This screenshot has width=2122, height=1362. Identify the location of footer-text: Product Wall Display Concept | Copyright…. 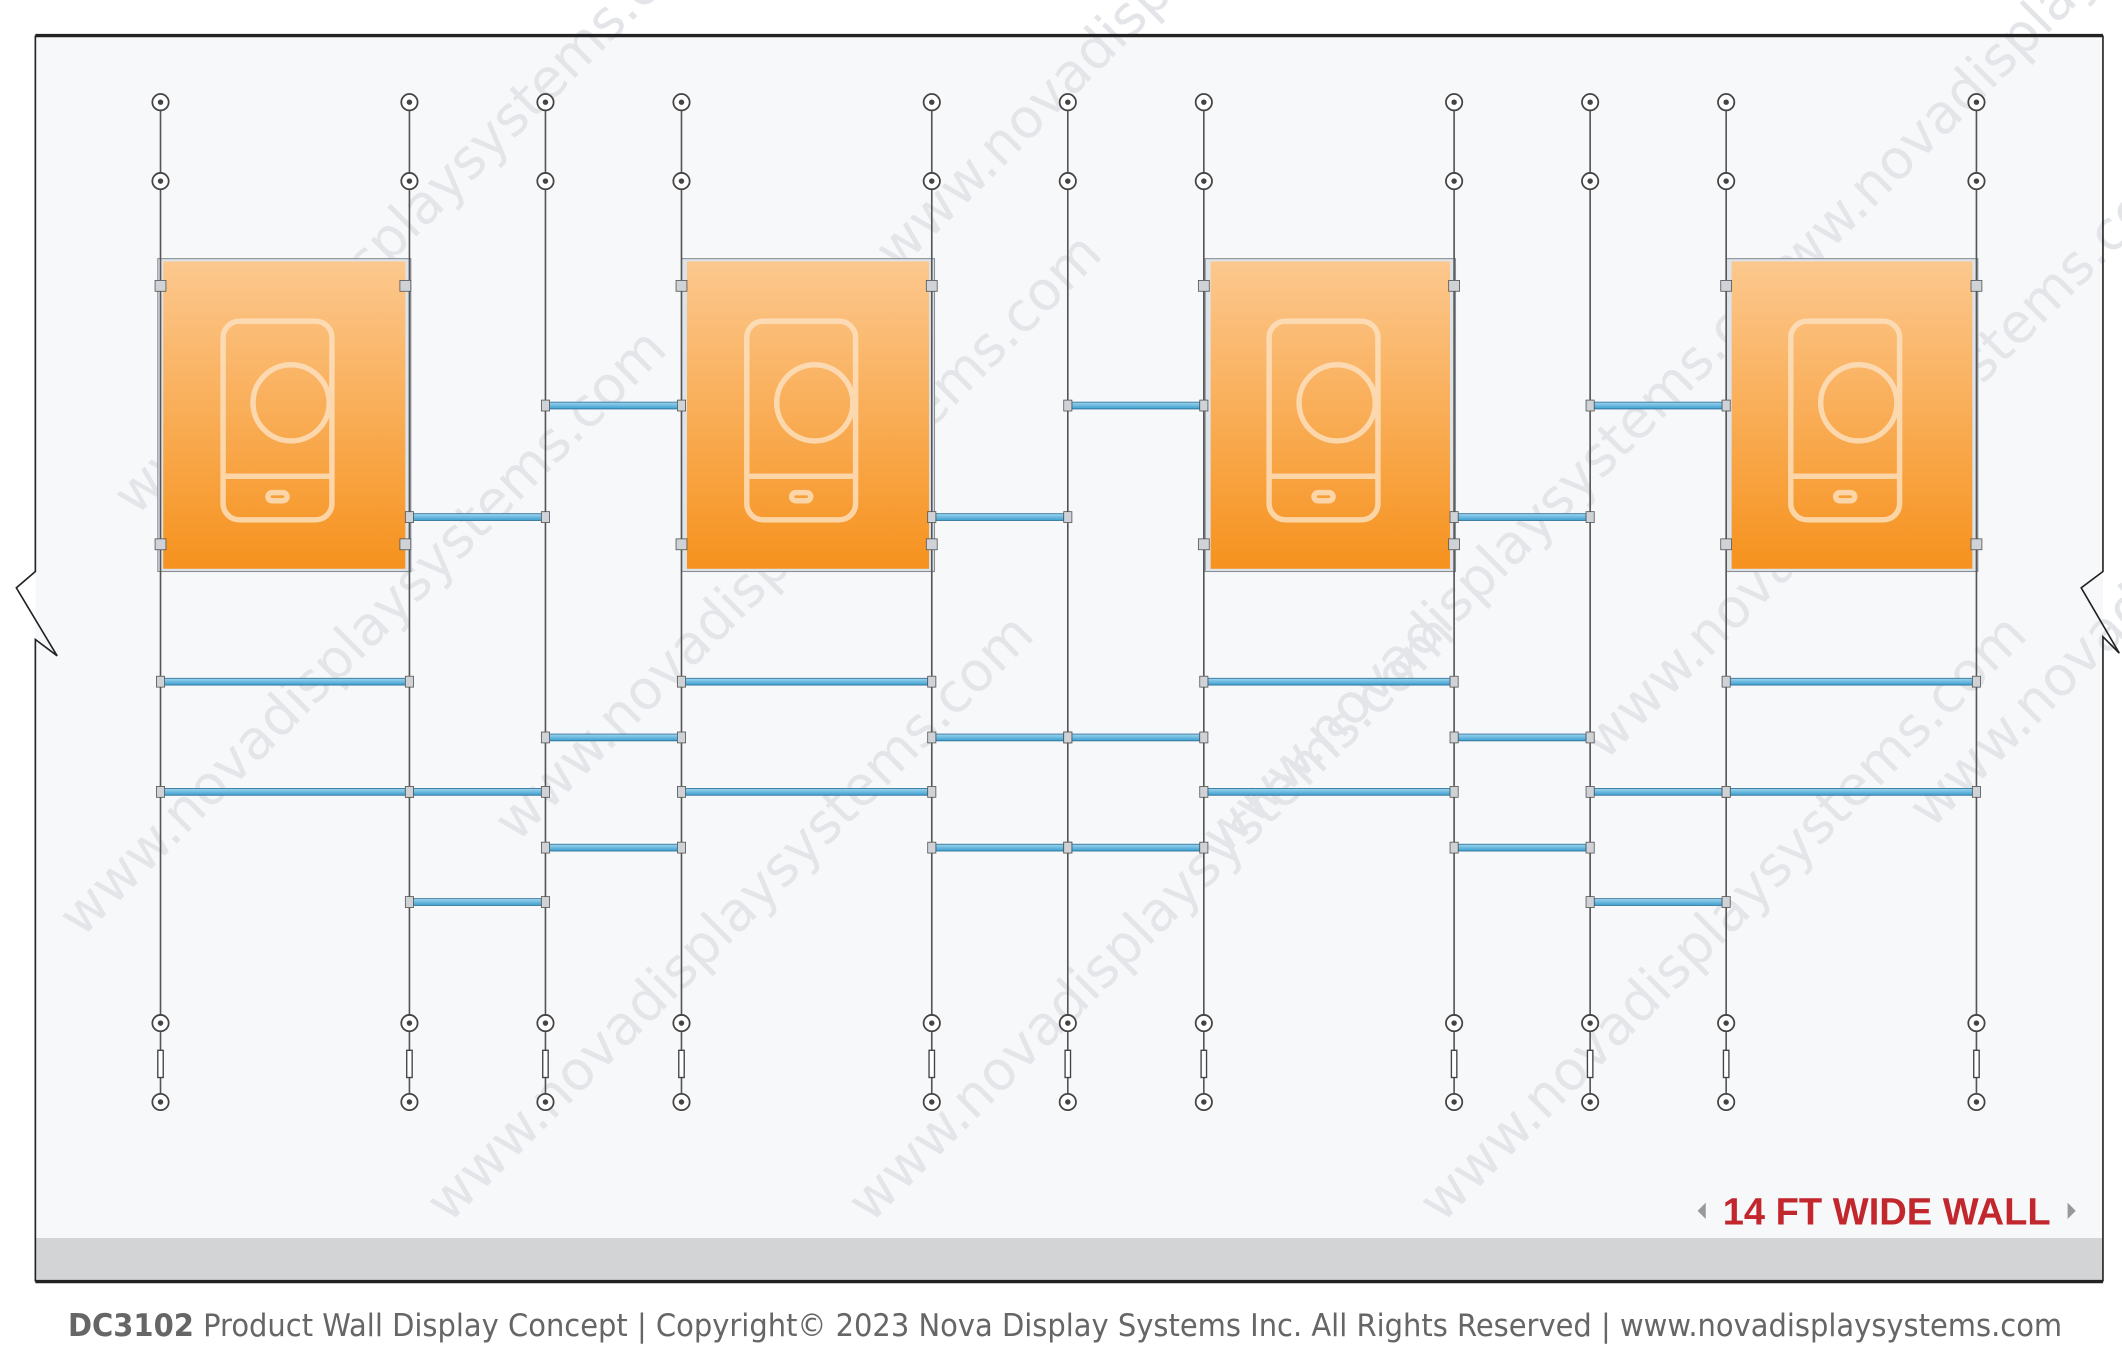
(1132, 1326).